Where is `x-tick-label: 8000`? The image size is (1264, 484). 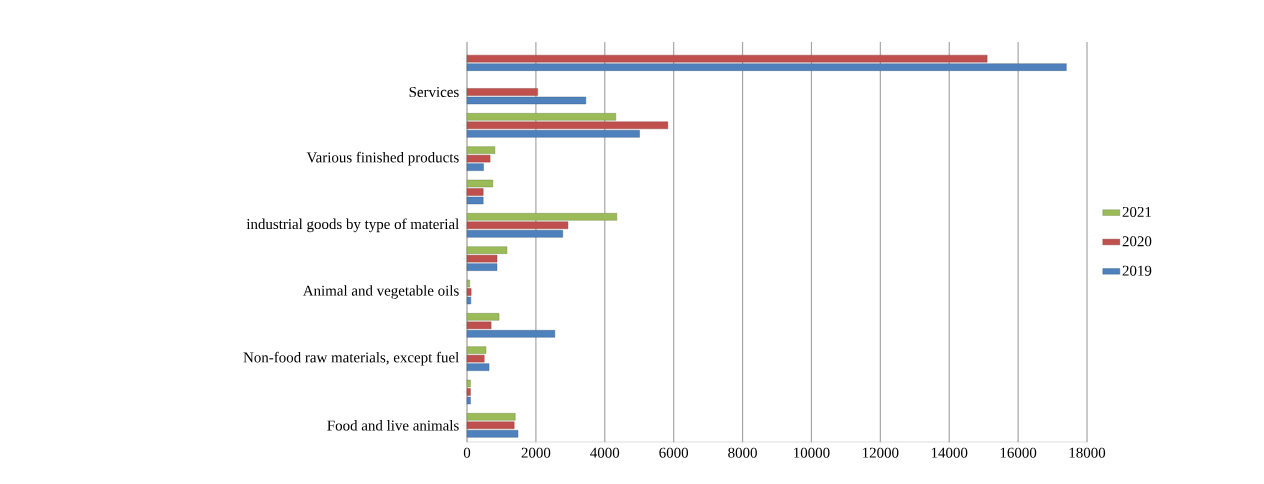 x-tick-label: 8000 is located at coordinates (742, 452).